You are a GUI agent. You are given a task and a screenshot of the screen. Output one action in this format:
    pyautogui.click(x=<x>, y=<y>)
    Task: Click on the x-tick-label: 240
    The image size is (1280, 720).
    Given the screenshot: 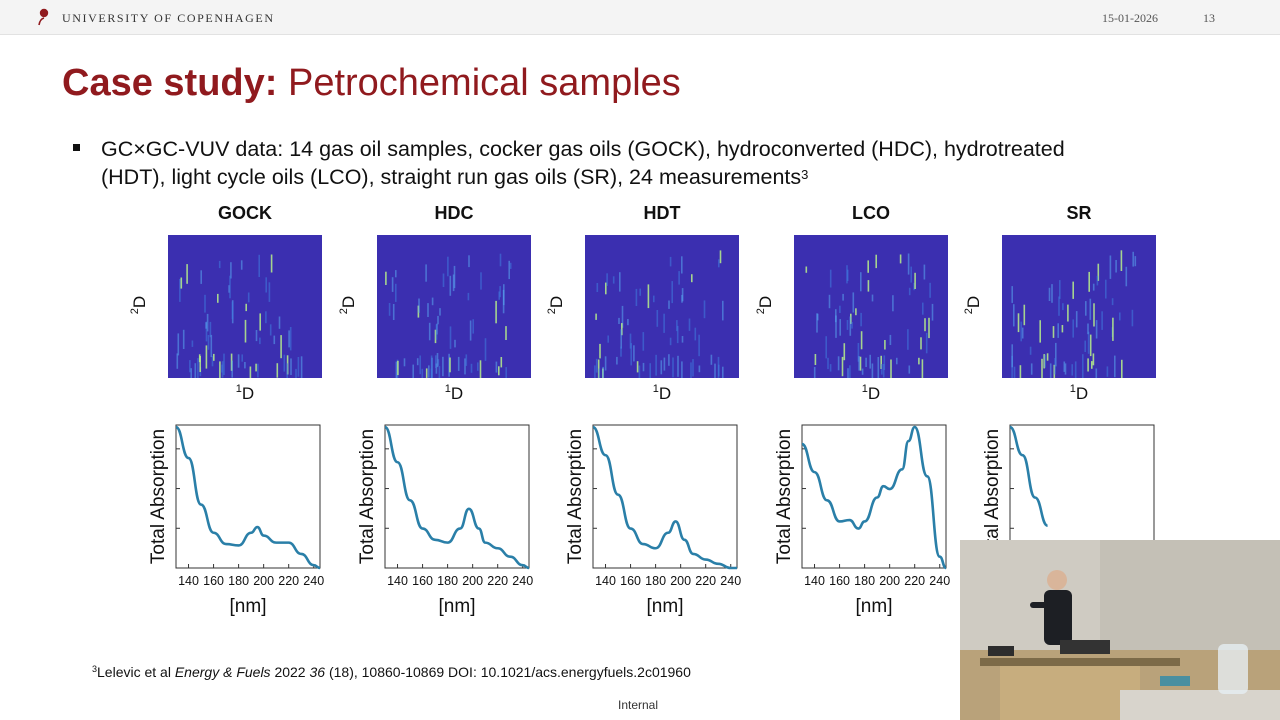 What is the action you would take?
    pyautogui.click(x=313, y=581)
    